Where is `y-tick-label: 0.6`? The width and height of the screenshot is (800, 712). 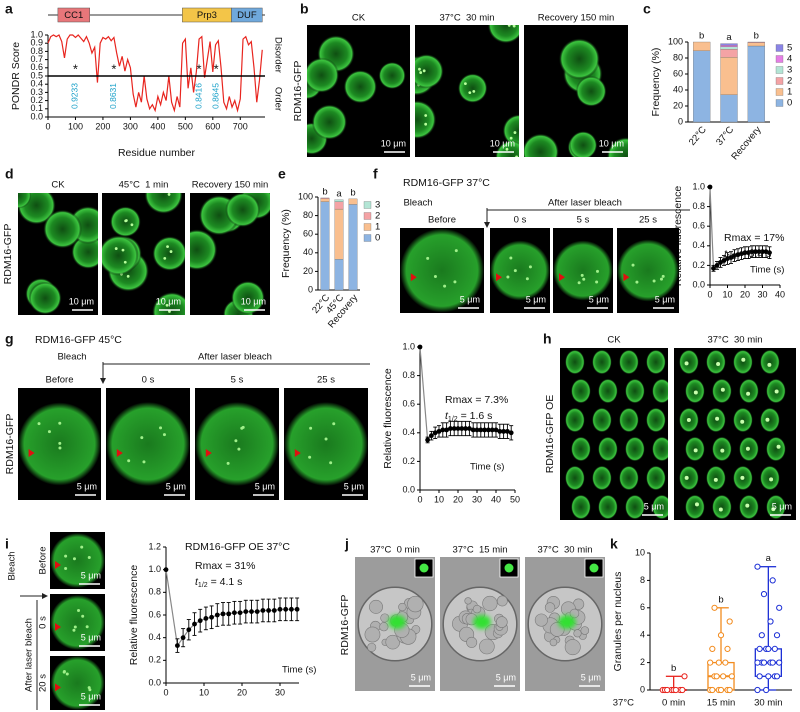 y-tick-label: 0.6 is located at coordinates (698, 226).